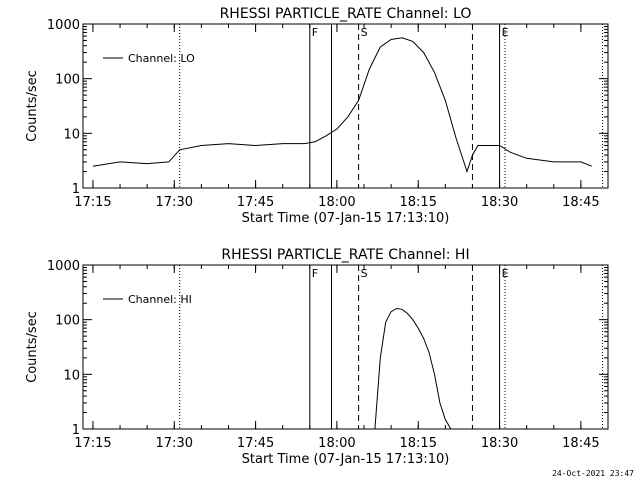  I want to click on legend-label: Channel: LO, so click(161, 58).